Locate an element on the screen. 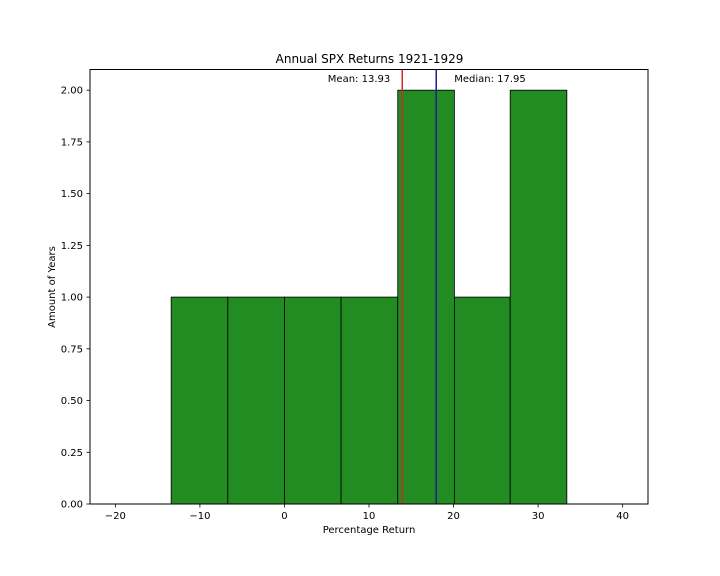  y-tick-label: 0.00 is located at coordinates (72, 505).